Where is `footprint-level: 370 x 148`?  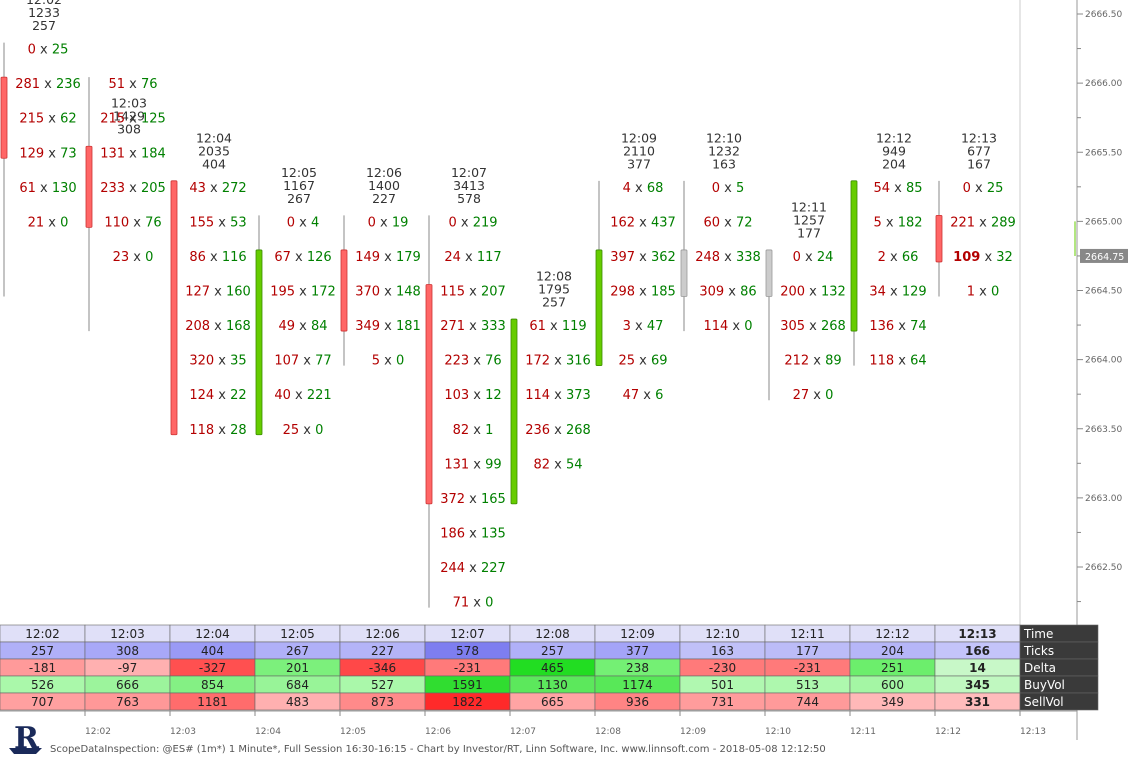 footprint-level: 370 x 148 is located at coordinates (388, 292).